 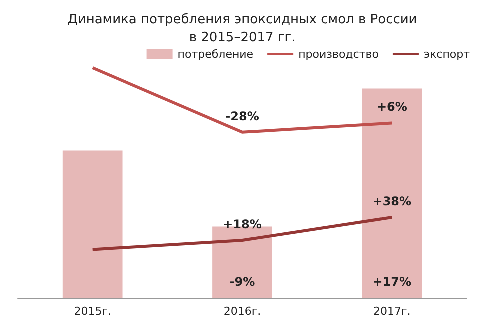 What do you see at coordinates (392, 107) in the screenshot?
I see `annotation: +6%` at bounding box center [392, 107].